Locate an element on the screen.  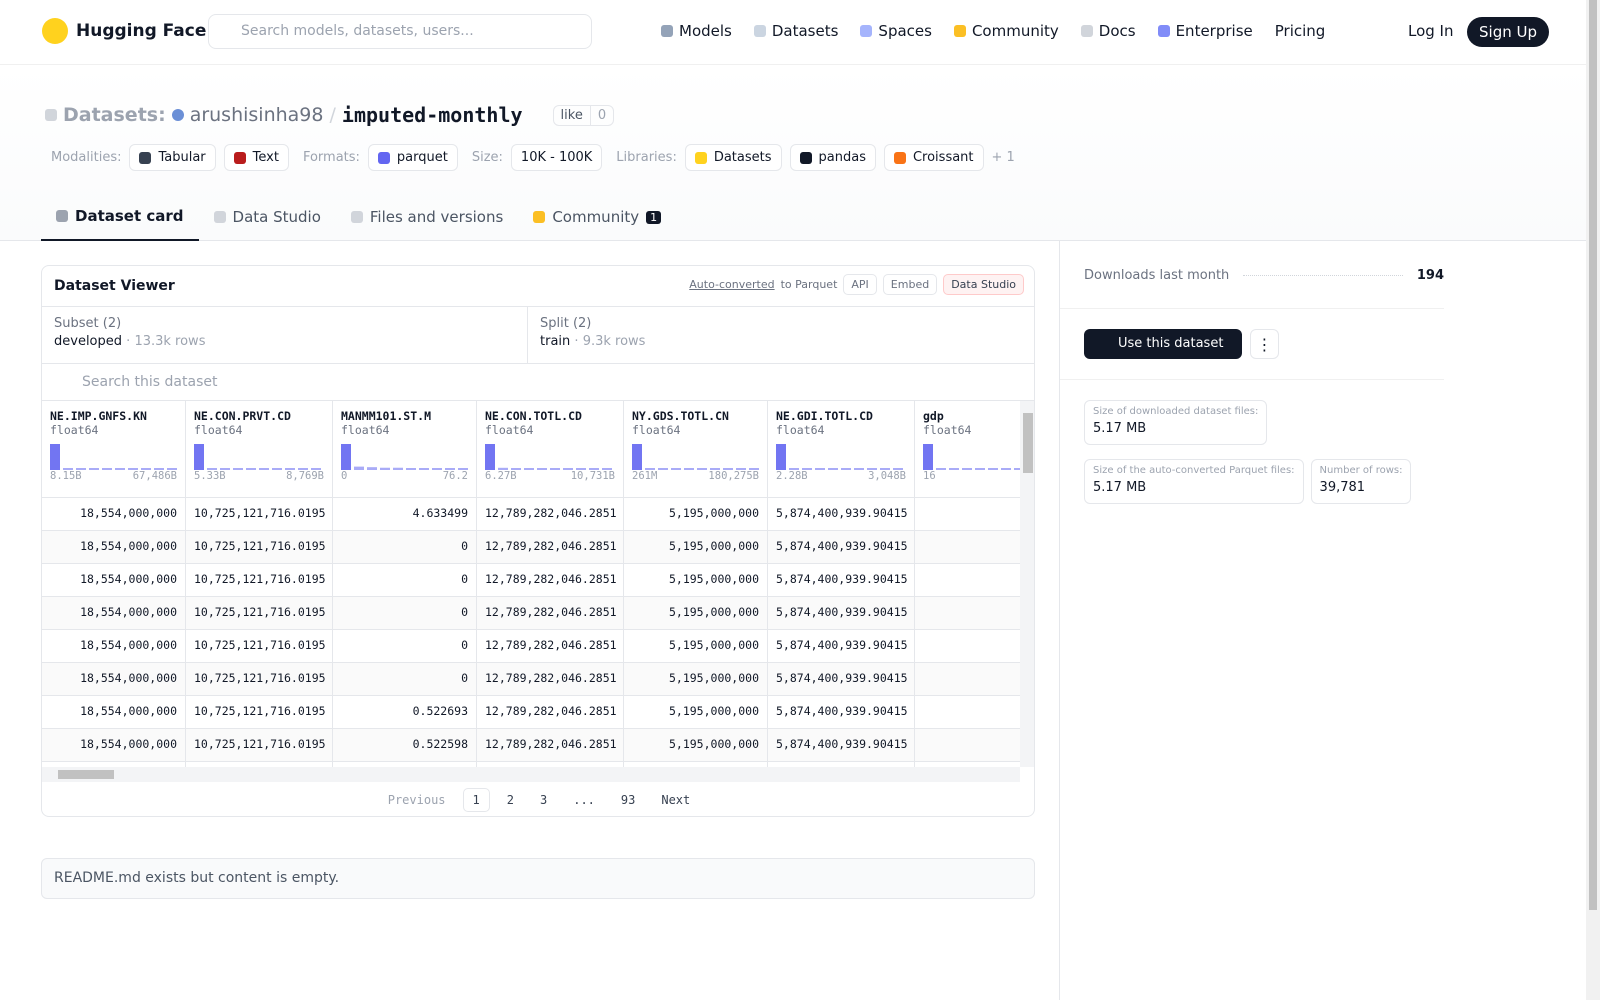
tab-label: Files and versions is located at coordinates (436, 217).